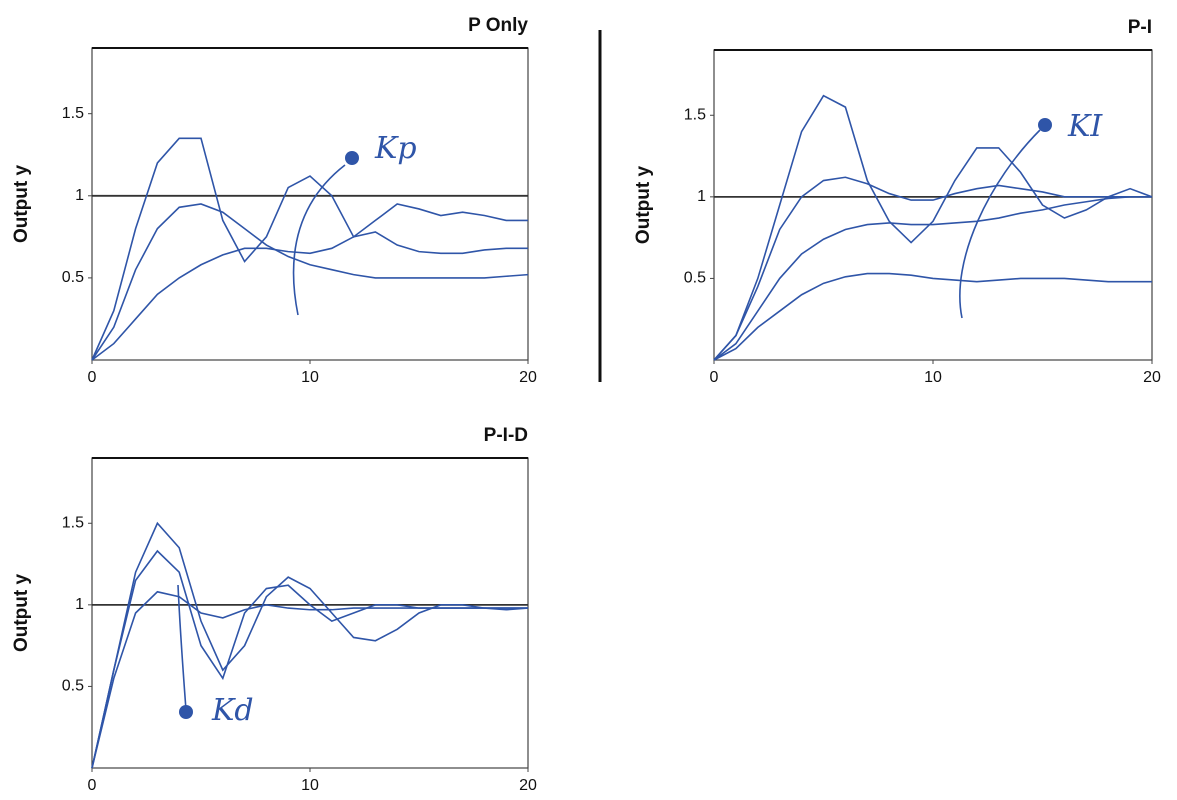  What do you see at coordinates (1140, 27) in the screenshot?
I see `chart-title: P-I` at bounding box center [1140, 27].